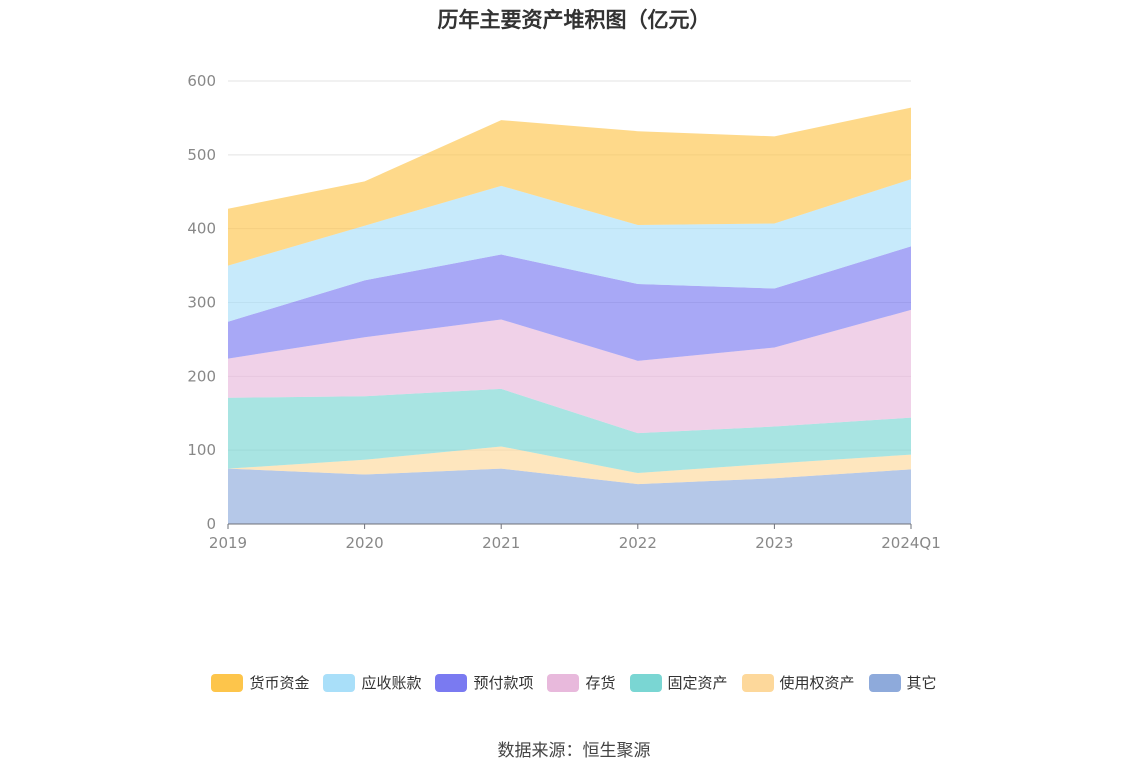 This screenshot has width=1148, height=776. Describe the element at coordinates (697, 683) in the screenshot. I see `legend-label: 固定资产` at that location.